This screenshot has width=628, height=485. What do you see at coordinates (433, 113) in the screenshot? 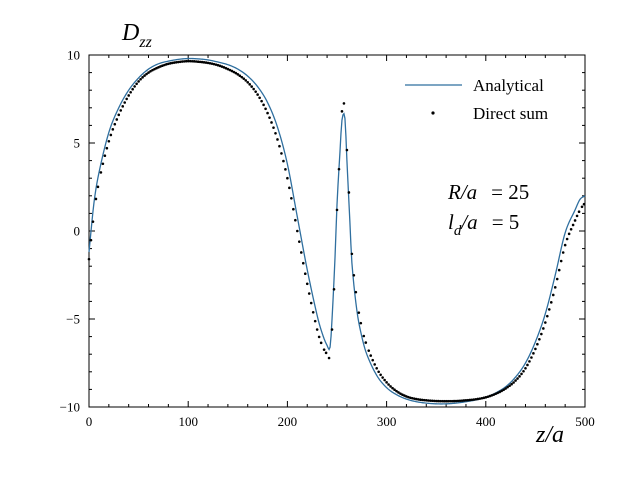
I see `legend-dot-direct-sum` at bounding box center [433, 113].